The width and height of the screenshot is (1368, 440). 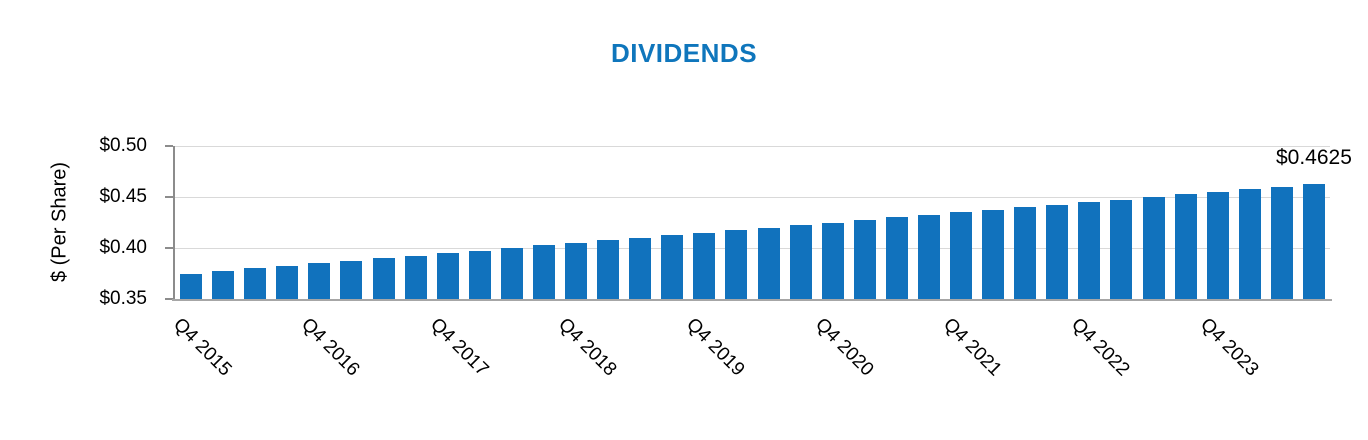 What do you see at coordinates (123, 145) in the screenshot?
I see `y-tick-label: $0.50` at bounding box center [123, 145].